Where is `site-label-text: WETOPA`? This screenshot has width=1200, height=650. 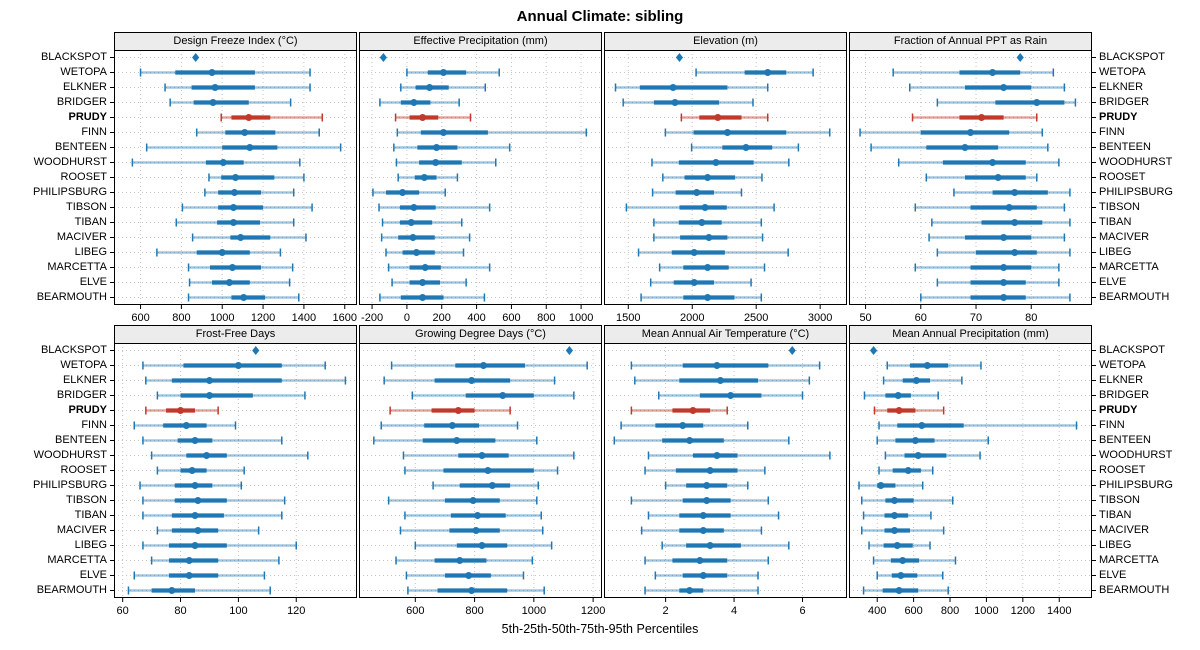 site-label-text: WETOPA is located at coordinates (1122, 72).